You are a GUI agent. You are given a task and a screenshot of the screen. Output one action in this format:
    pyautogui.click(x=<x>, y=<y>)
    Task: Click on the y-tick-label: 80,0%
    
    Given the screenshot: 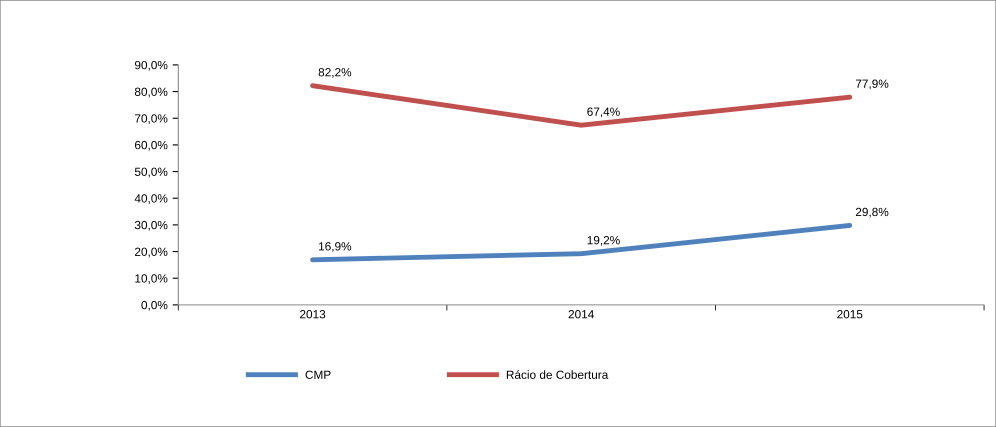 What is the action you would take?
    pyautogui.click(x=151, y=93)
    